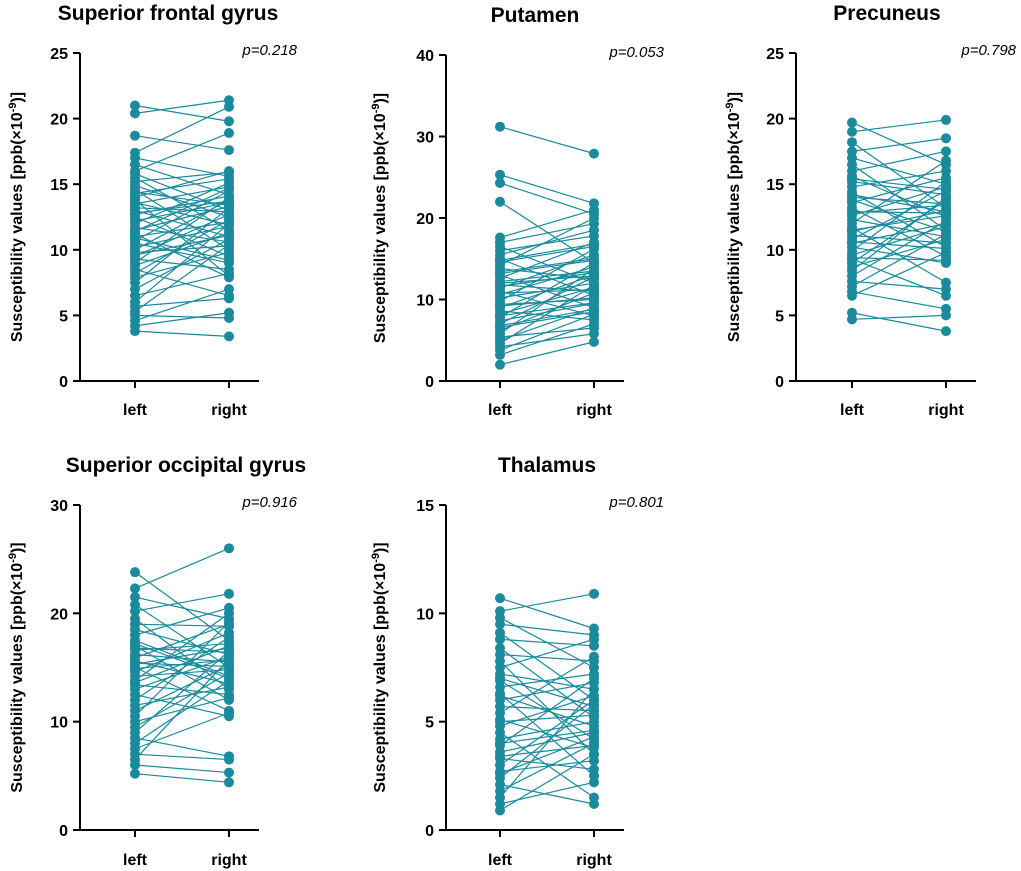  I want to click on p-value-label: p=0.801, so click(636, 502).